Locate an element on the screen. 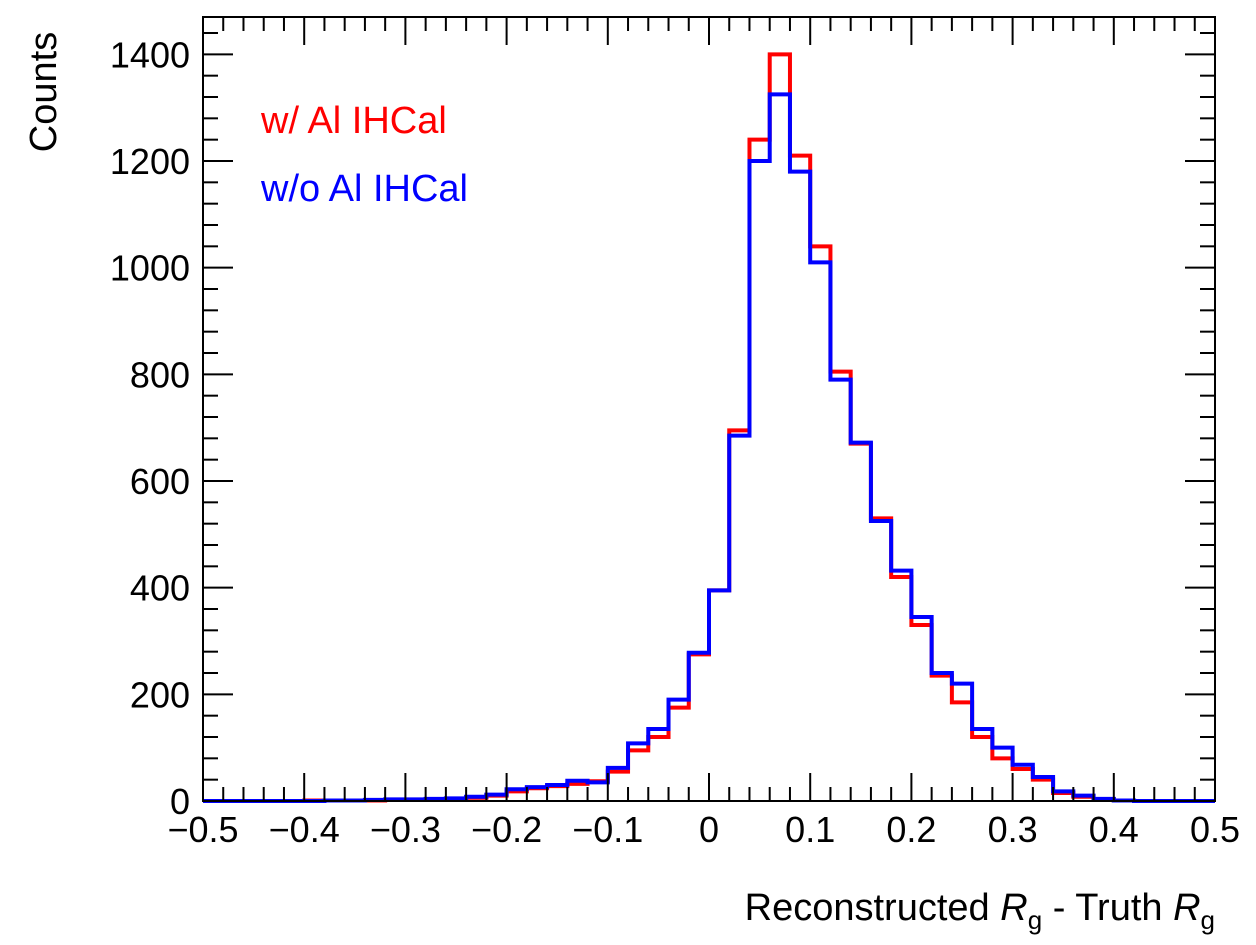  x-tick-label: −0.2 is located at coordinates (506, 829).